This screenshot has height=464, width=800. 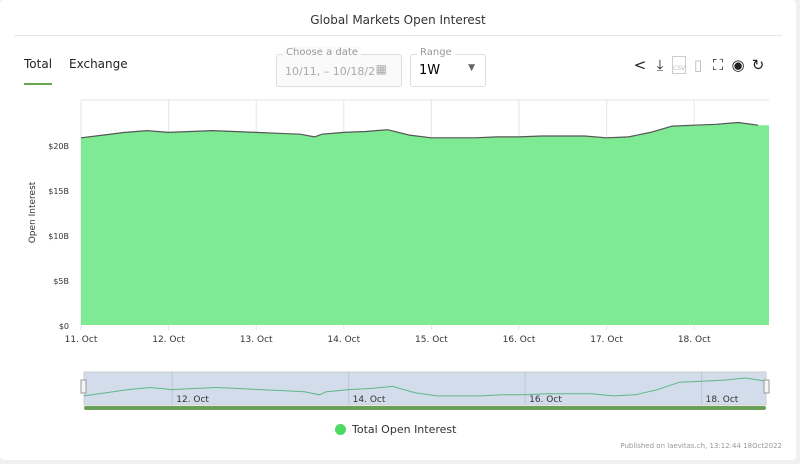 I want to click on chart-title: Global Markets Open Interest, so click(x=398, y=20).